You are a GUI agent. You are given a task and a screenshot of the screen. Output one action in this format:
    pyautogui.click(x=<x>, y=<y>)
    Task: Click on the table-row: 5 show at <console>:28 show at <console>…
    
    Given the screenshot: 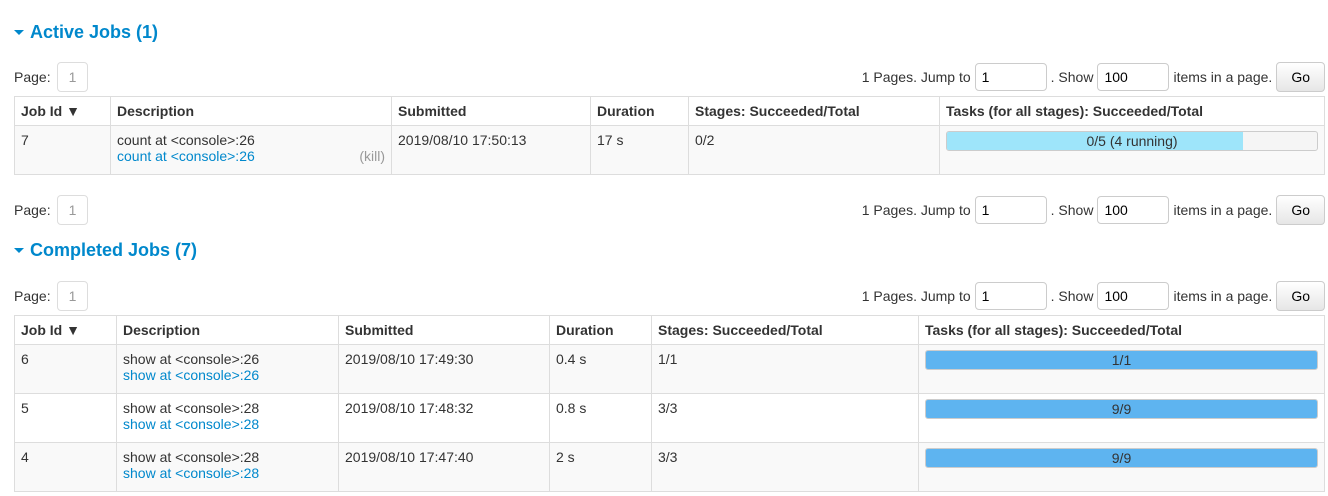 What is the action you would take?
    pyautogui.click(x=669, y=418)
    